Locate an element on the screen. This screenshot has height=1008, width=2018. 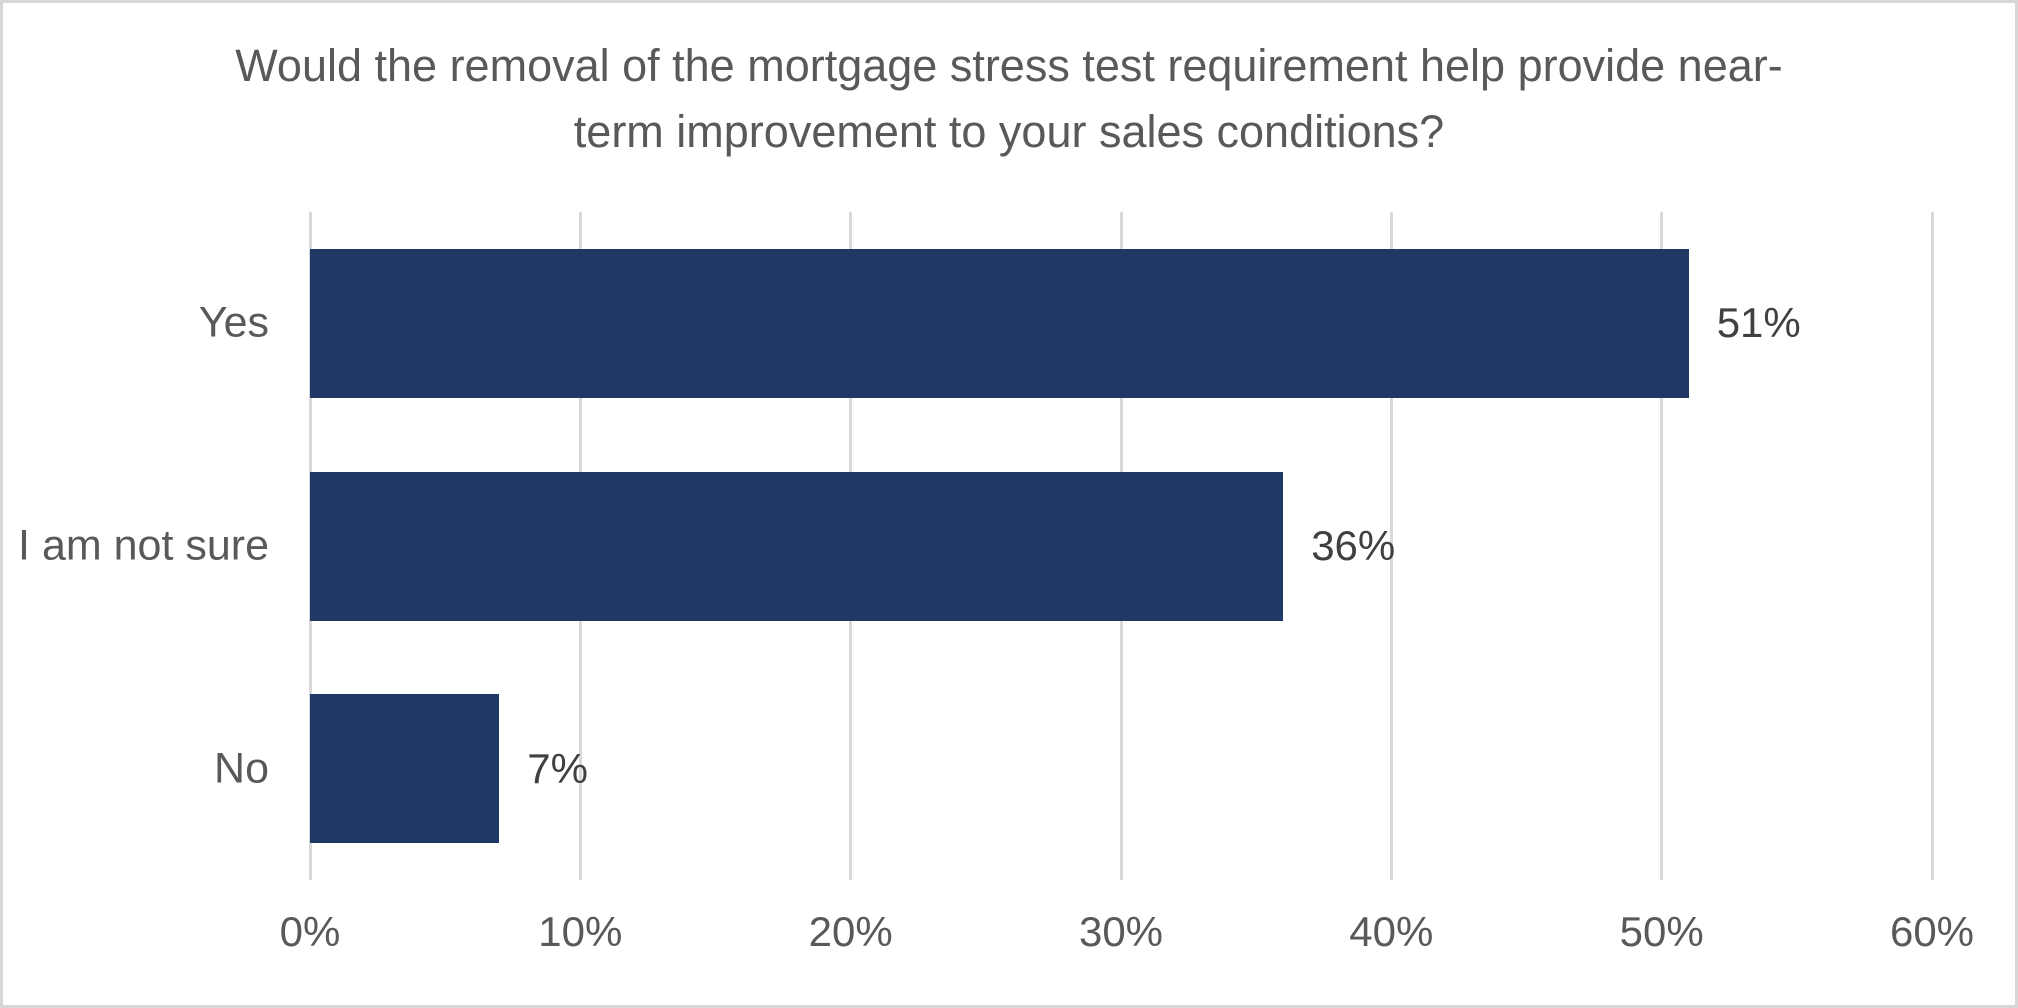
x-tick-label: 20% is located at coordinates (850, 931).